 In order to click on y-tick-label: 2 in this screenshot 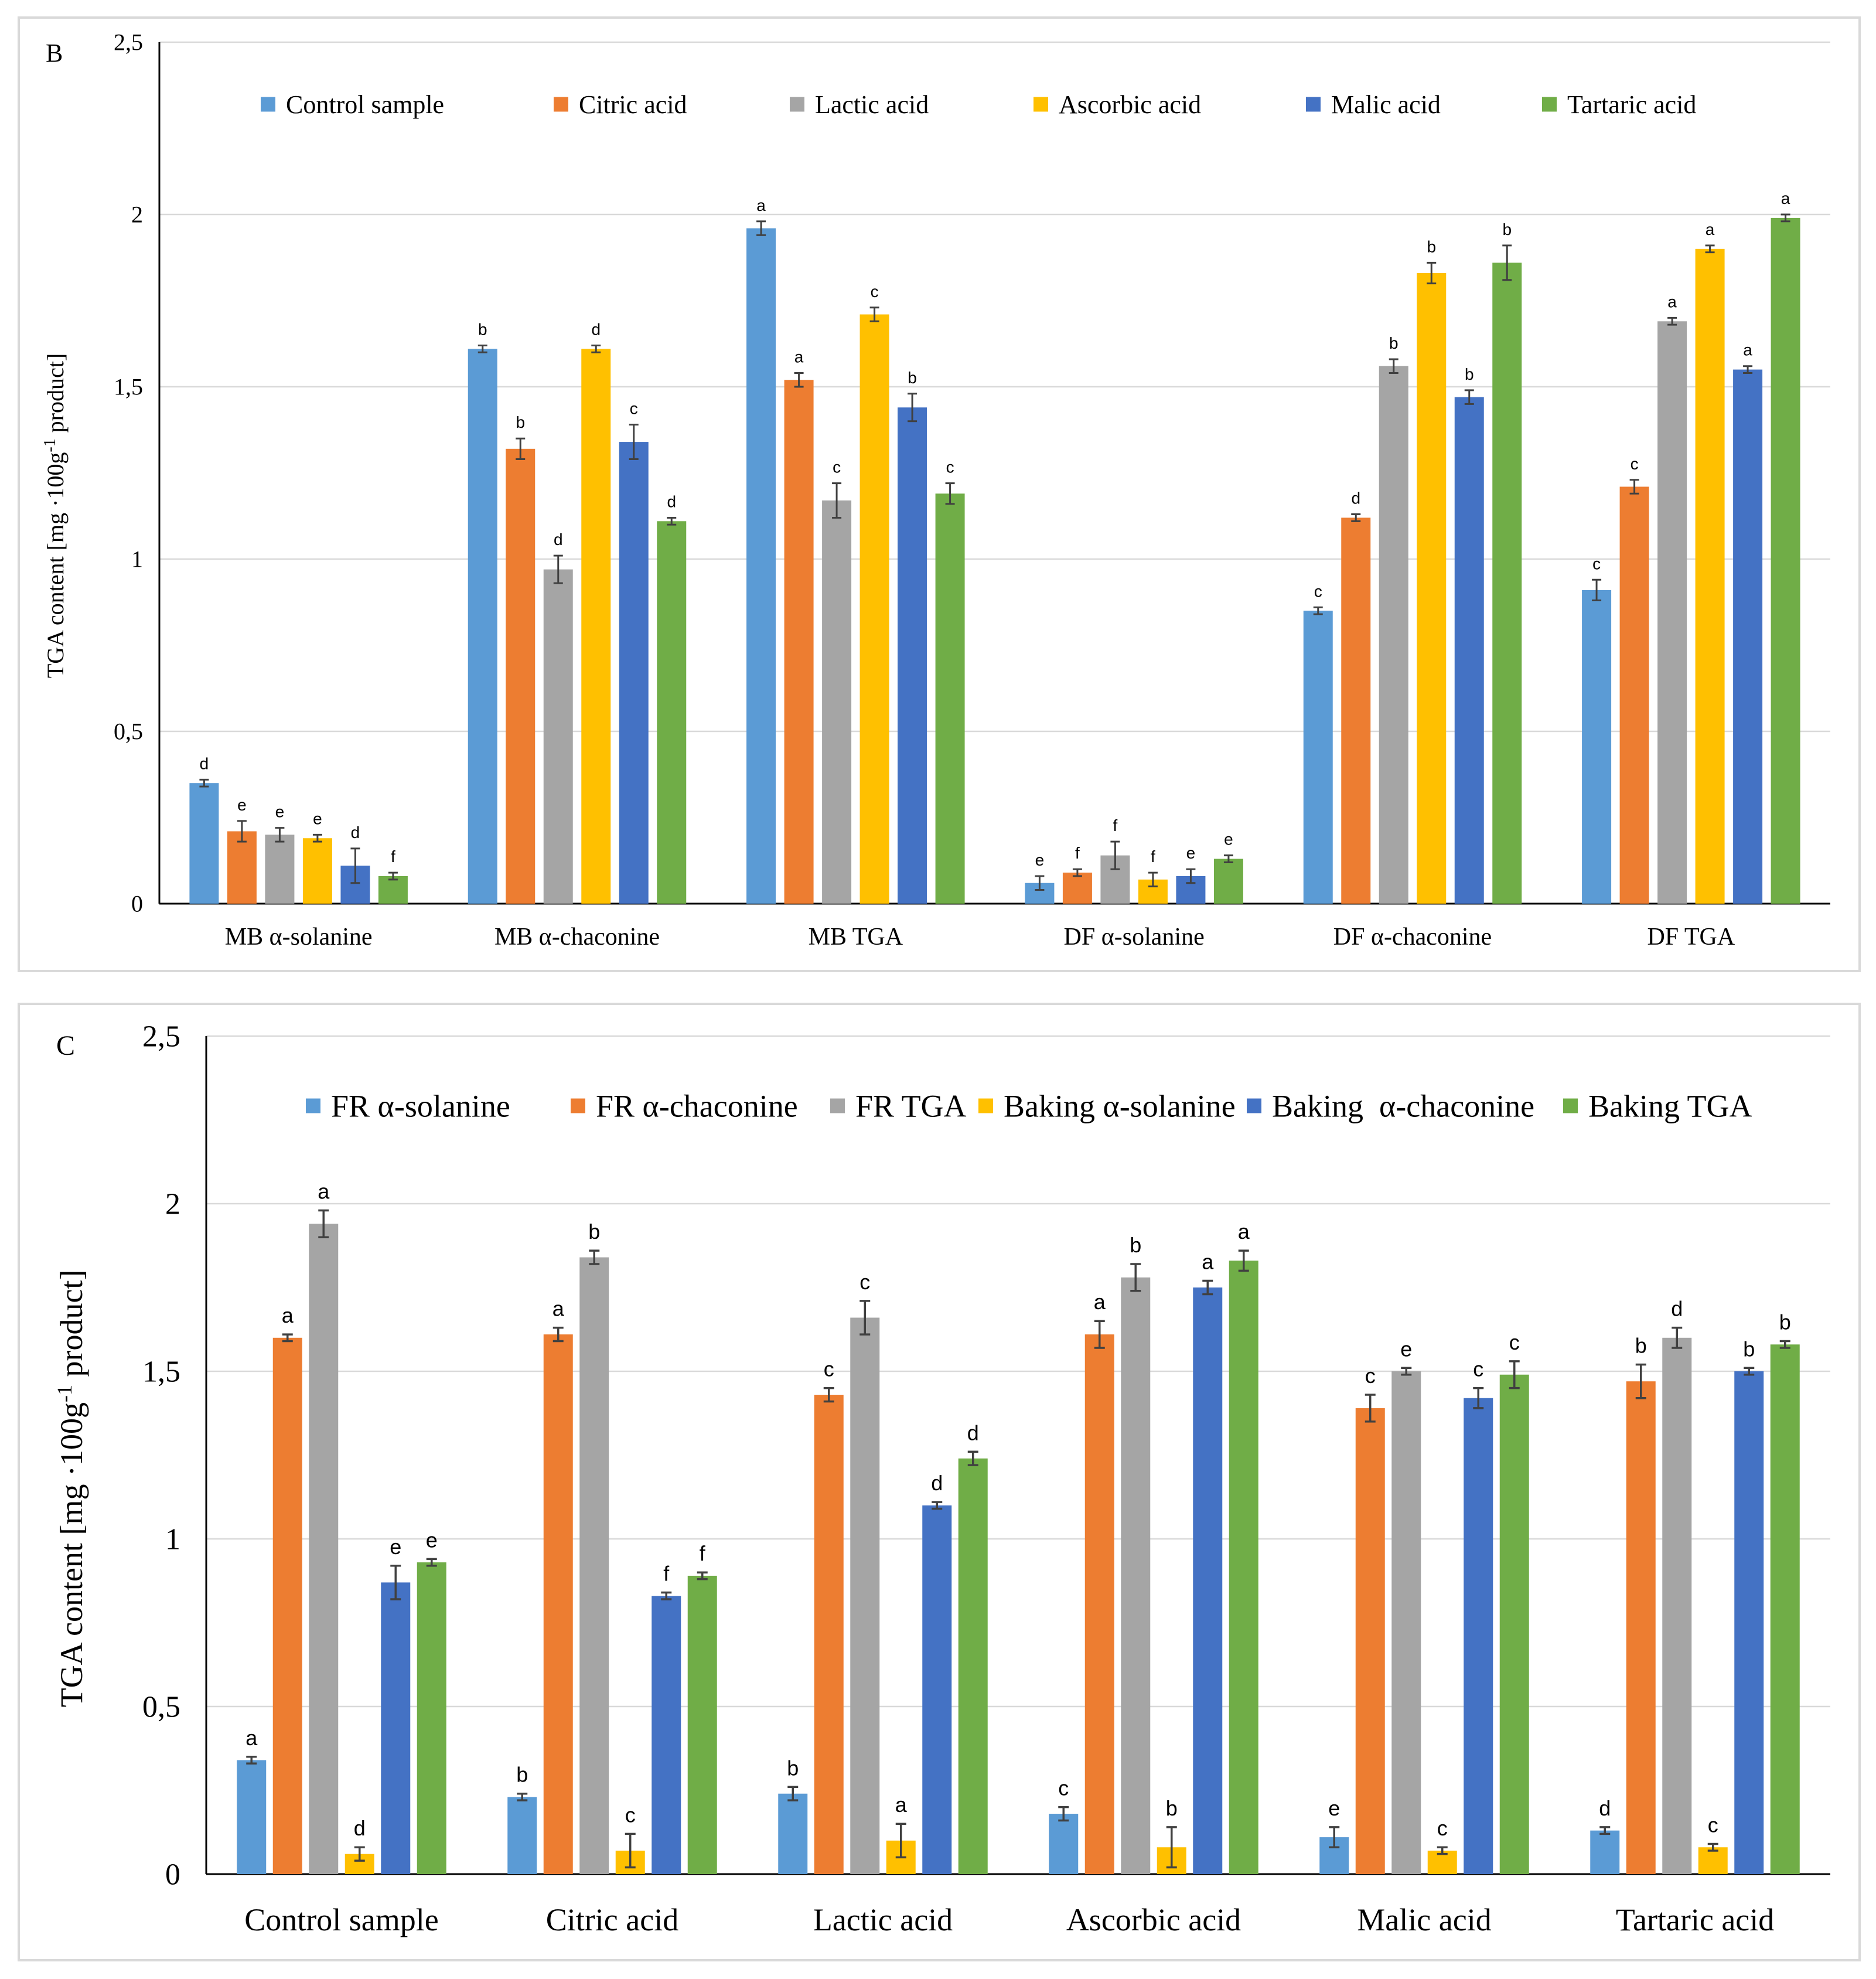, I will do `click(137, 215)`.